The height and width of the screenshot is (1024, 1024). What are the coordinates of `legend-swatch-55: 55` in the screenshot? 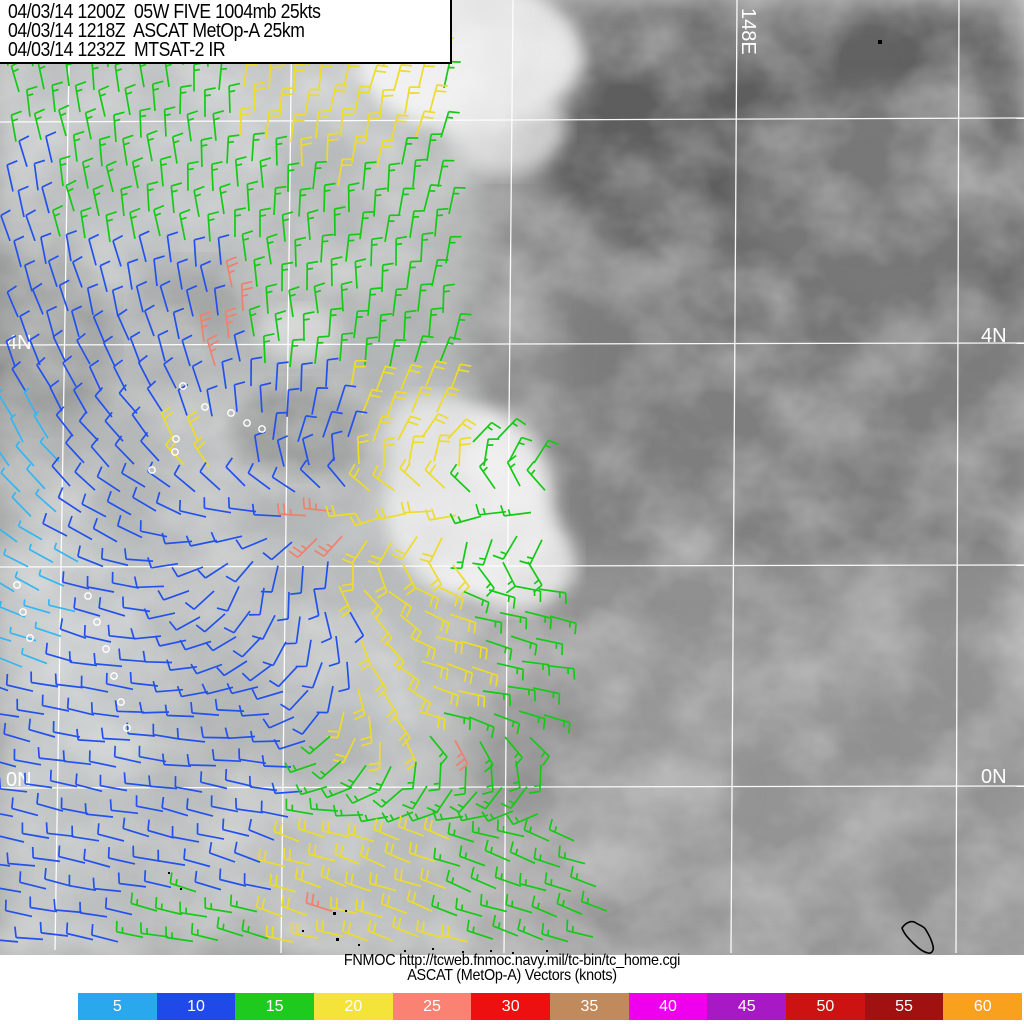 It's located at (904, 1006).